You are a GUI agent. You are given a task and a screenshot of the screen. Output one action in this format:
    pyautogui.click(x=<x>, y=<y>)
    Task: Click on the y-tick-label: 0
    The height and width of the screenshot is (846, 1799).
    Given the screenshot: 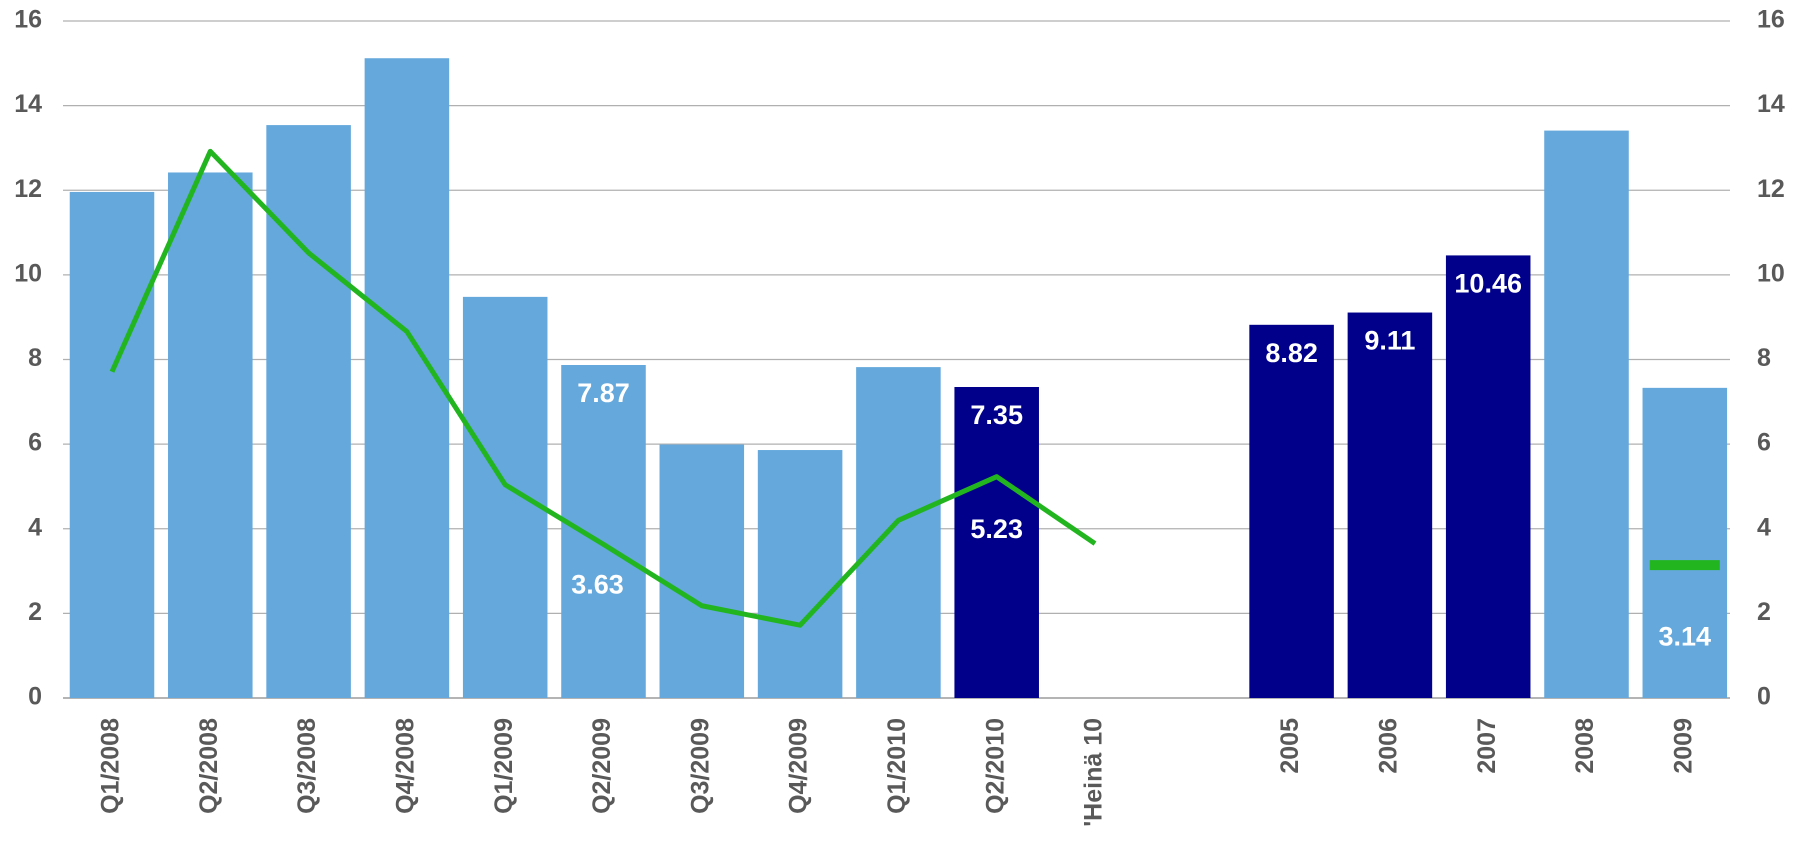 What is the action you would take?
    pyautogui.click(x=35, y=697)
    